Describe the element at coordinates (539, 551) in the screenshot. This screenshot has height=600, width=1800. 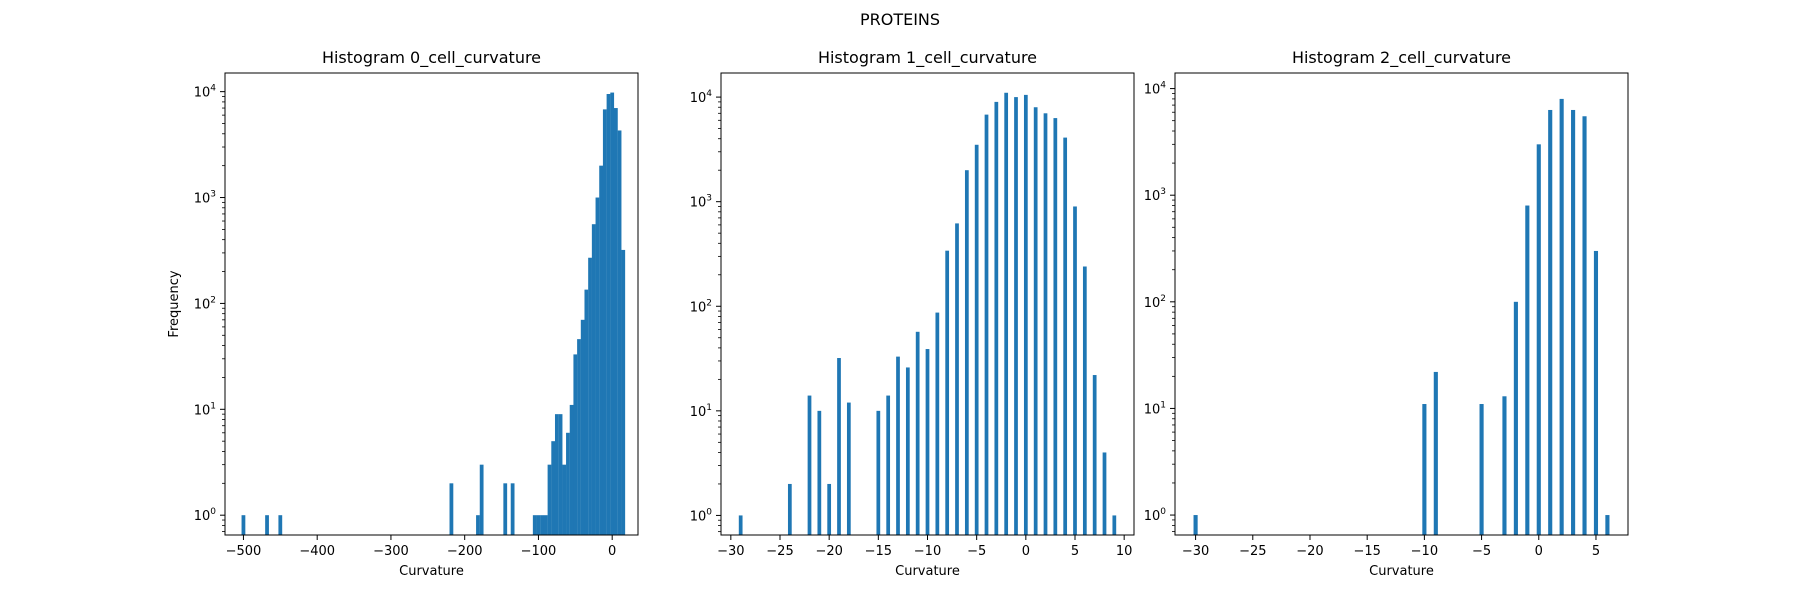
I see `x-tick-label: −100` at that location.